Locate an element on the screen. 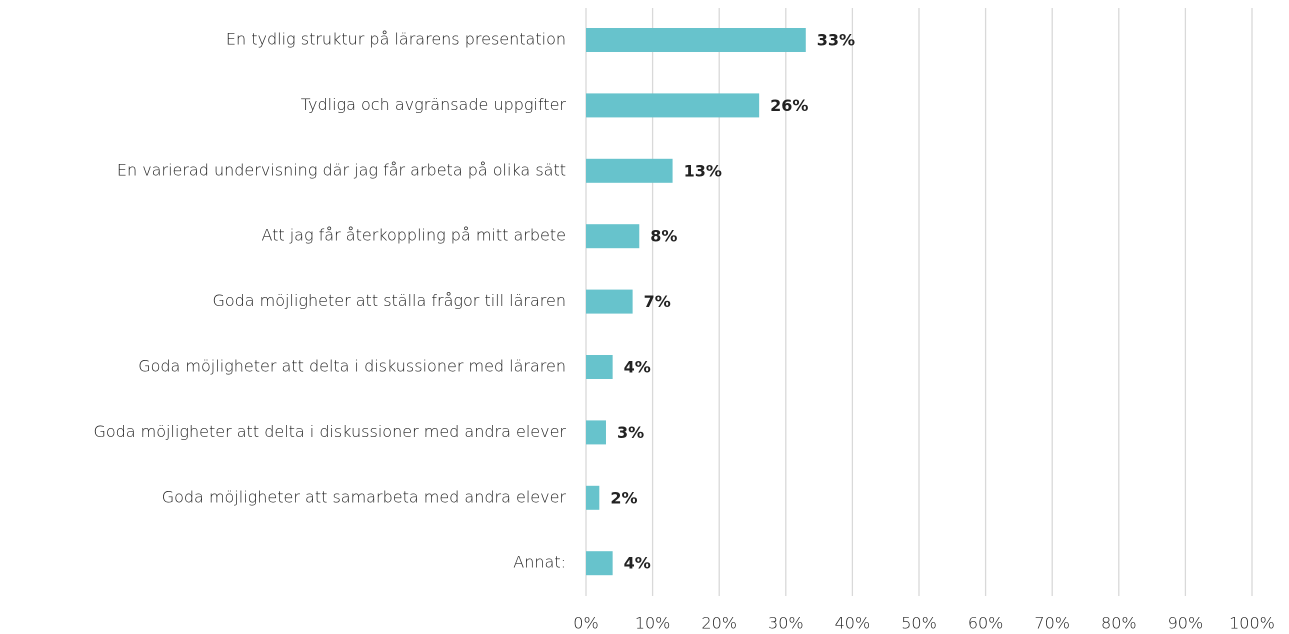 The height and width of the screenshot is (634, 1289). x-tick-label: 50% is located at coordinates (919, 623).